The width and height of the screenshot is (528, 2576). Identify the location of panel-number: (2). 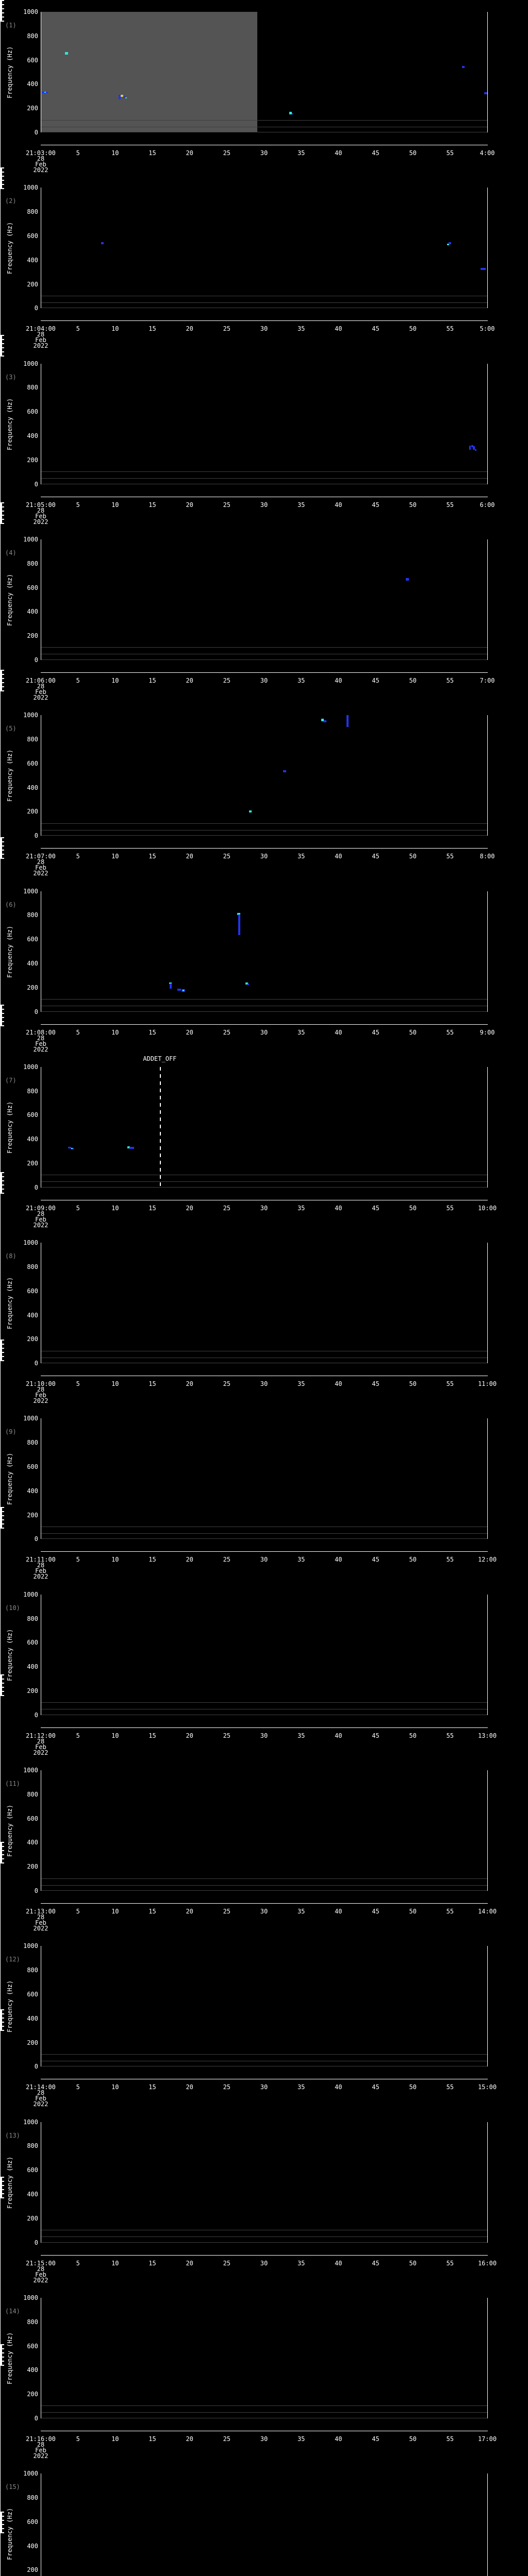
(10, 201).